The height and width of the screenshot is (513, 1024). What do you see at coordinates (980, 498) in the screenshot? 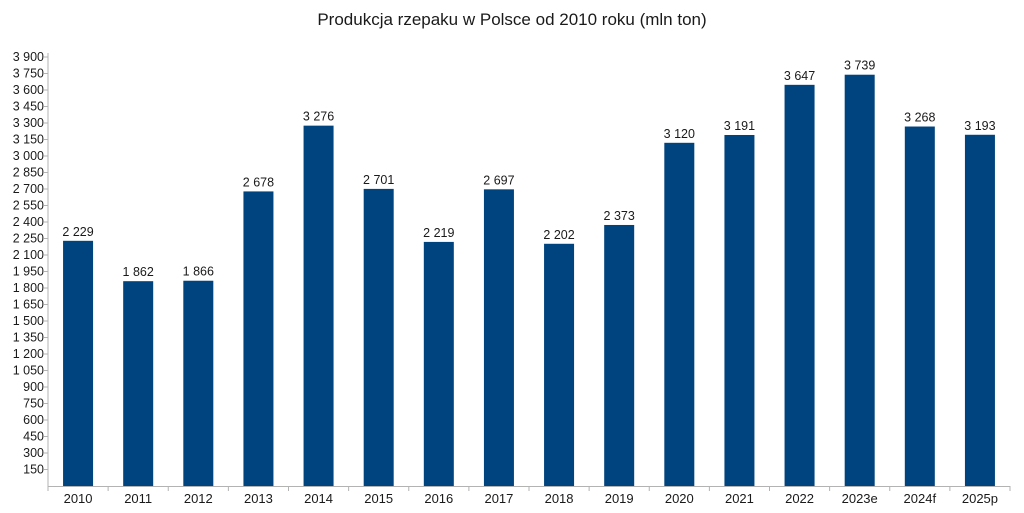
I see `x-tick-label: 2025p` at bounding box center [980, 498].